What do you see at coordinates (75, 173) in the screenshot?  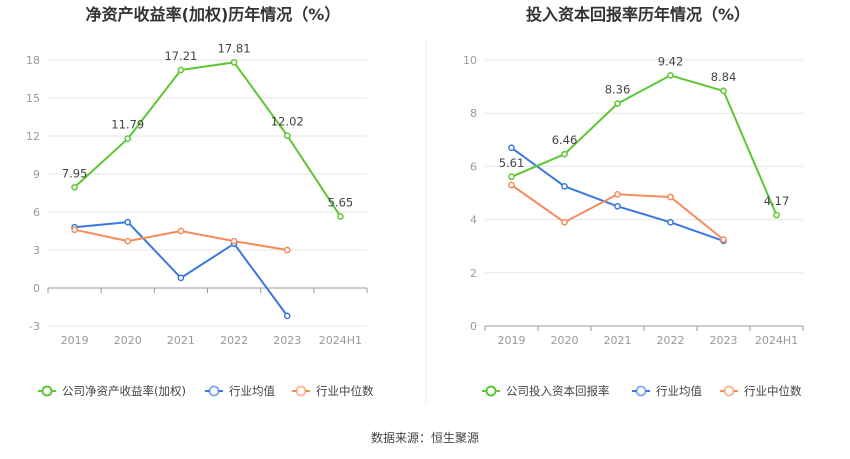 I see `roe-series-0-data-label-0: 7.95` at bounding box center [75, 173].